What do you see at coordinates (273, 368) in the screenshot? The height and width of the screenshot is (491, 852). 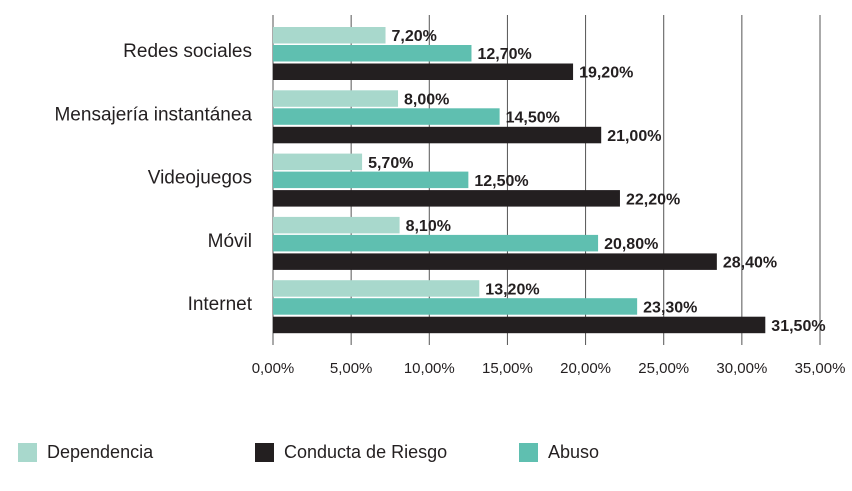 I see `x-tick-label: 0,00%` at bounding box center [273, 368].